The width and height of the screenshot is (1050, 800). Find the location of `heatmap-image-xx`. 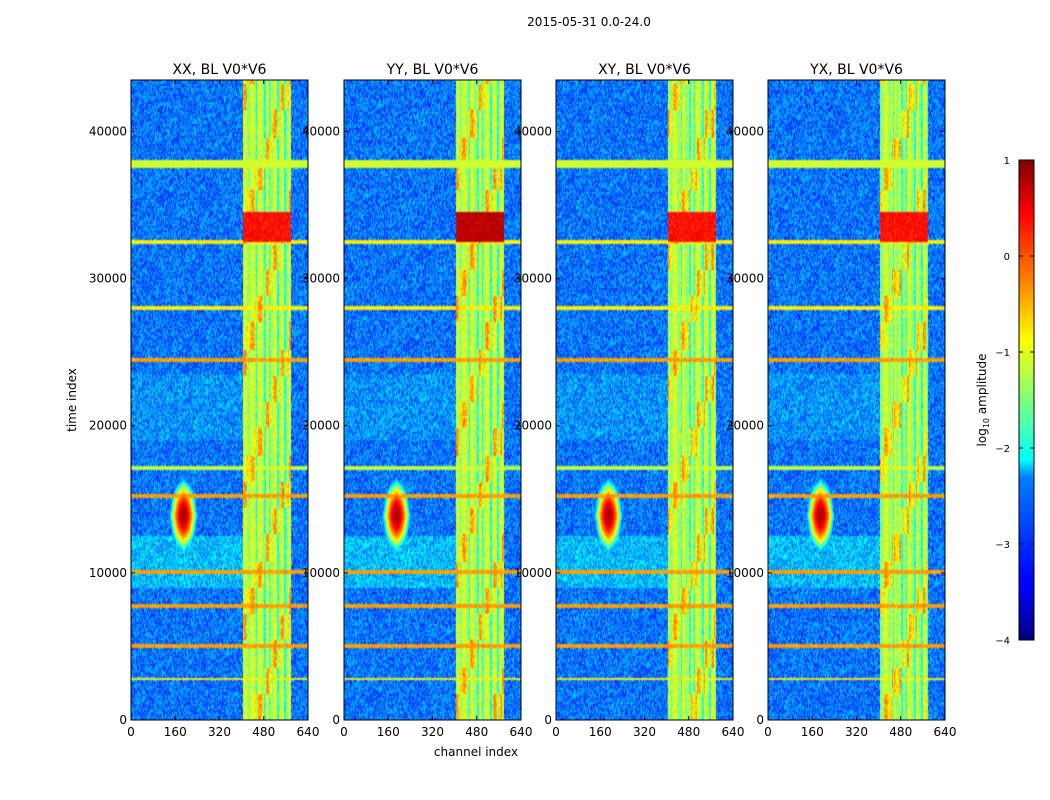

heatmap-image-xx is located at coordinates (219, 400).